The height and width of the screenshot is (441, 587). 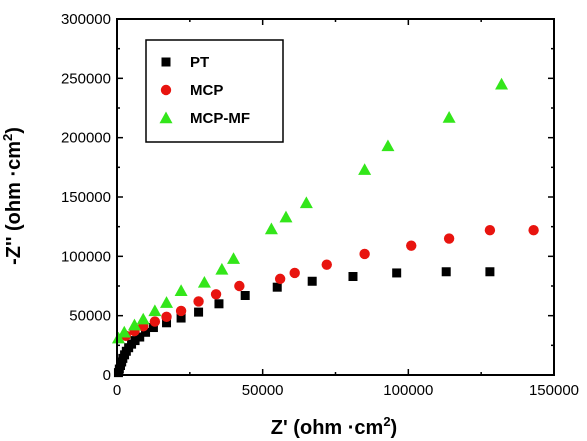 What do you see at coordinates (408, 390) in the screenshot?
I see `x-tick-label: 100000` at bounding box center [408, 390].